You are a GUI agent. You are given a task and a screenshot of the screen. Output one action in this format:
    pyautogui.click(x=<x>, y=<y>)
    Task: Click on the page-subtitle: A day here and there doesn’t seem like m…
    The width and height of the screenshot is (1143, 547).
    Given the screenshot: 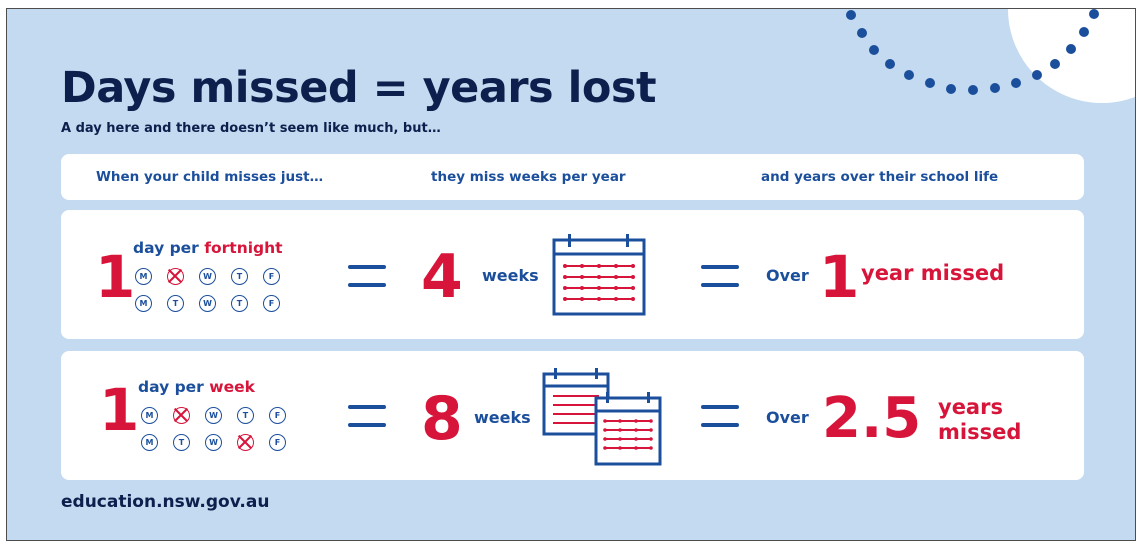 What is the action you would take?
    pyautogui.click(x=251, y=128)
    